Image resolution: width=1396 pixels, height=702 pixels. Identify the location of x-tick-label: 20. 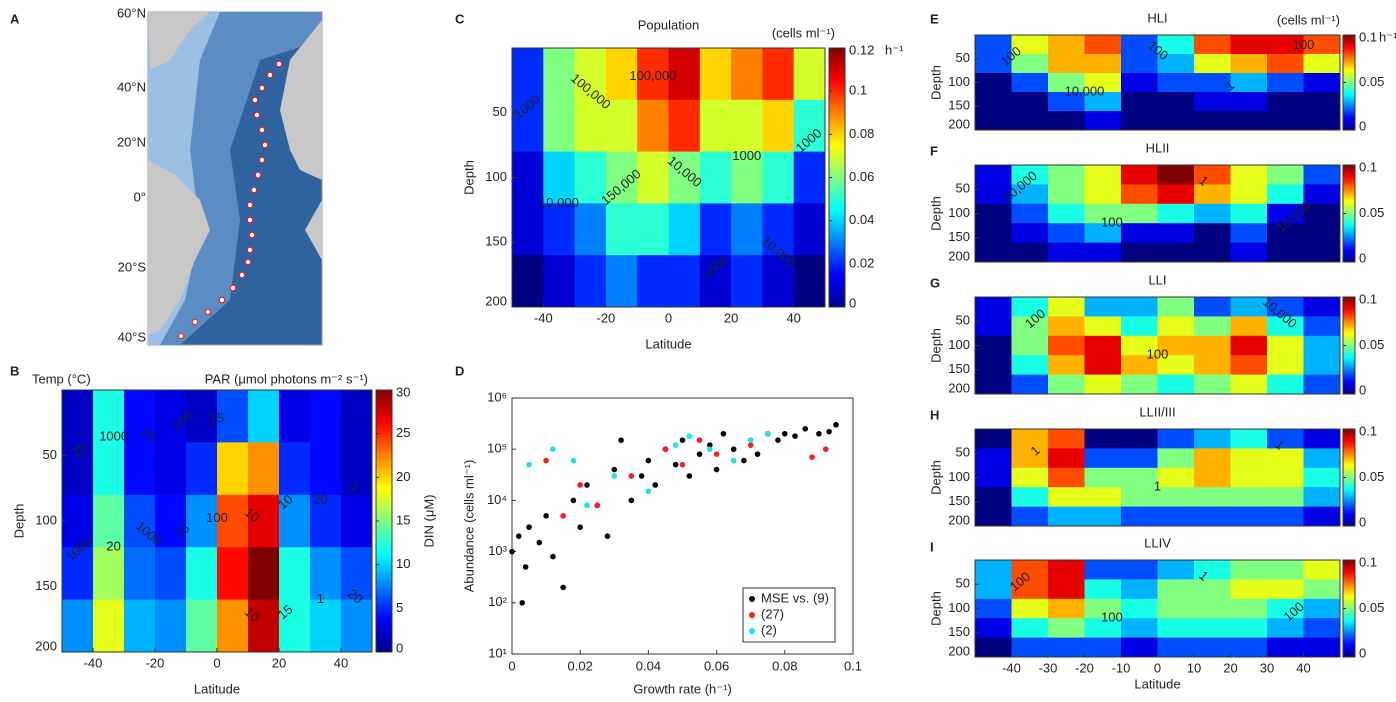
(731, 317).